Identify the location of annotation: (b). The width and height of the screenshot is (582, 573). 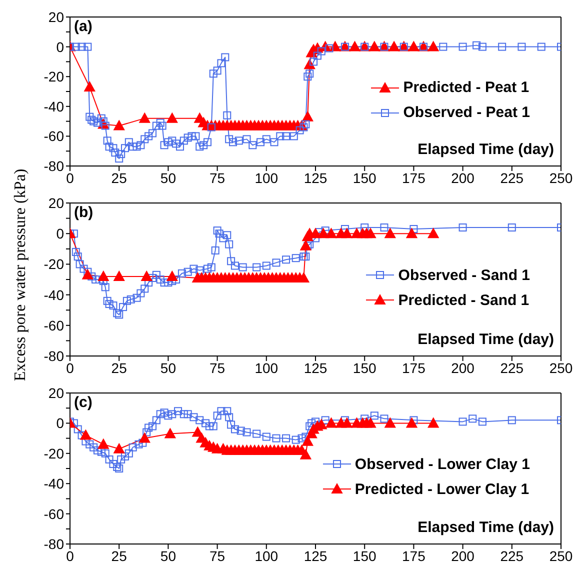
(84, 212).